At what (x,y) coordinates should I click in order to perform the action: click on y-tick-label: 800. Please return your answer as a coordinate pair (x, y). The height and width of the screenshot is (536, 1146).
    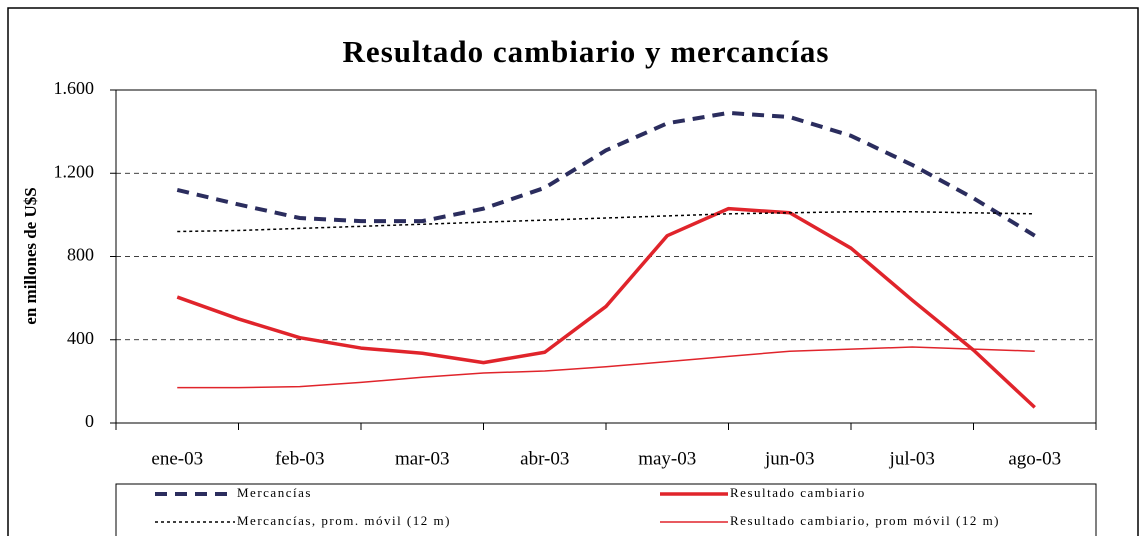
    Looking at the image, I should click on (80, 255).